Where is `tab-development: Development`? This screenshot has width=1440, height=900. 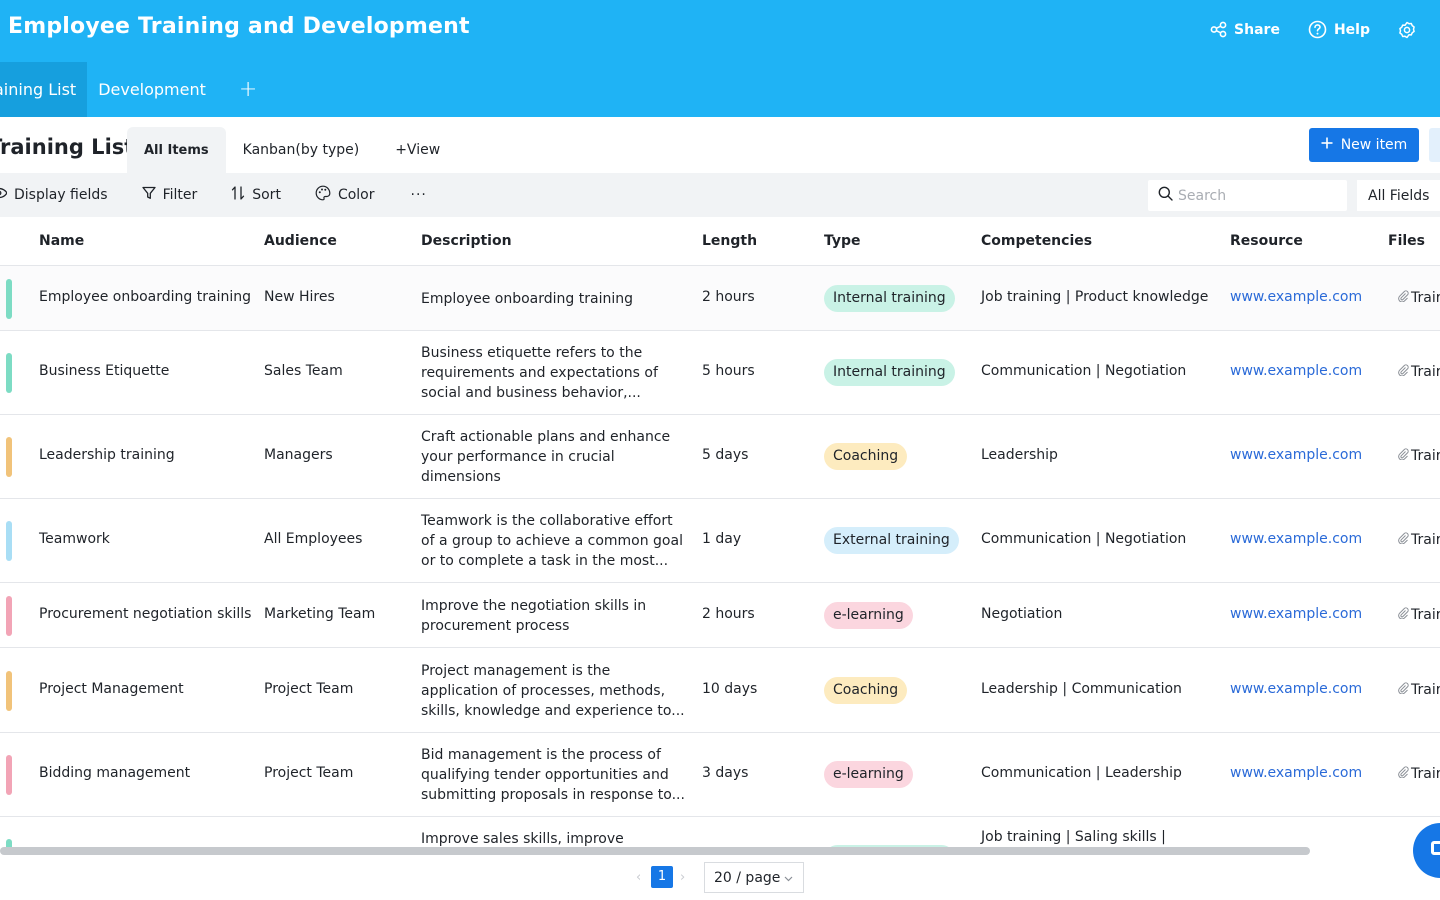
tab-development: Development is located at coordinates (152, 89).